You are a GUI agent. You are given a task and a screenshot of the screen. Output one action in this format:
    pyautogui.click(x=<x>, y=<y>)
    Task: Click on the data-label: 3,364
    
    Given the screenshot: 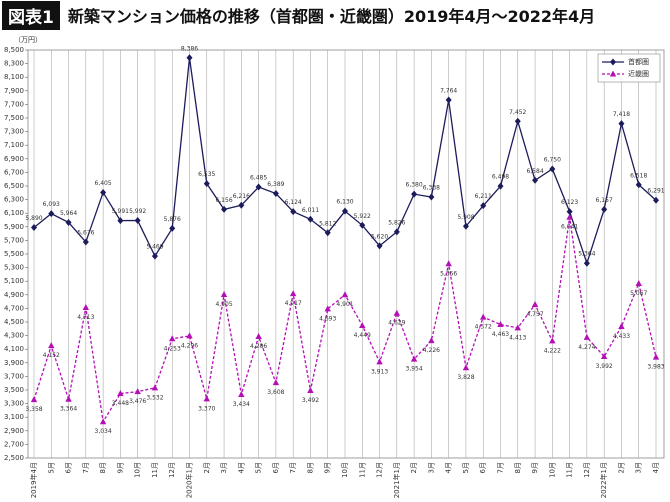 What is the action you would take?
    pyautogui.click(x=68, y=409)
    